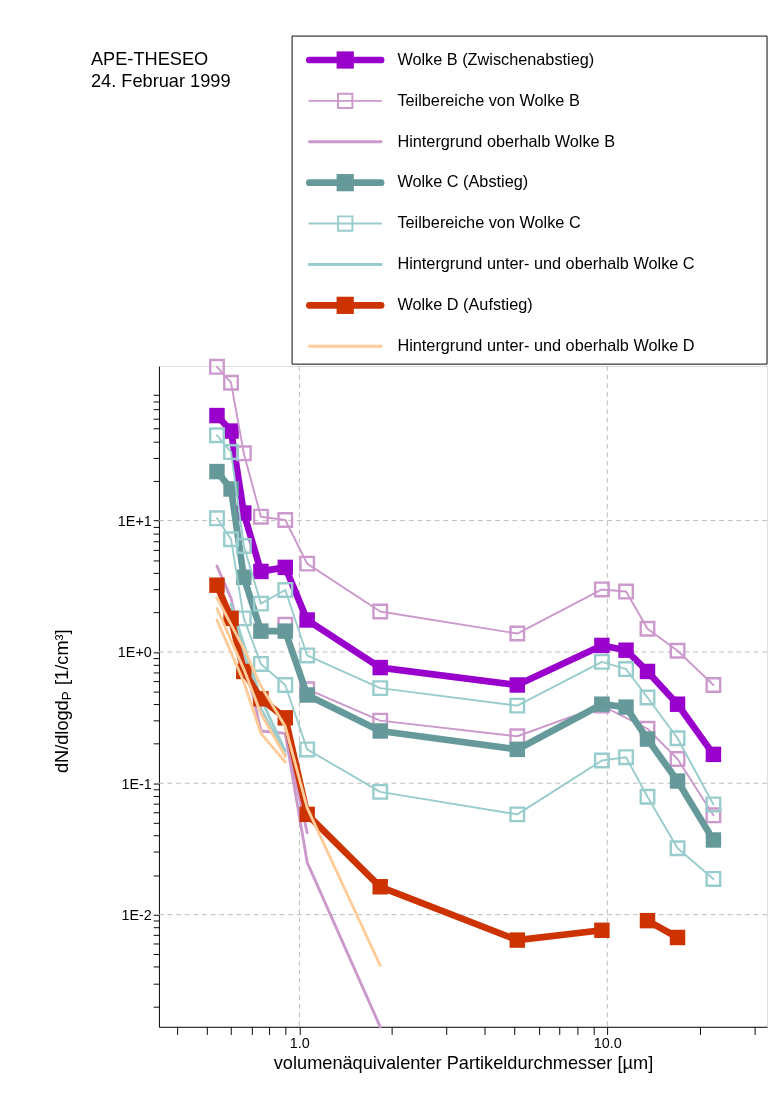 This screenshot has height=1099, width=768. I want to click on x-tick-label: 1.0, so click(299, 1043).